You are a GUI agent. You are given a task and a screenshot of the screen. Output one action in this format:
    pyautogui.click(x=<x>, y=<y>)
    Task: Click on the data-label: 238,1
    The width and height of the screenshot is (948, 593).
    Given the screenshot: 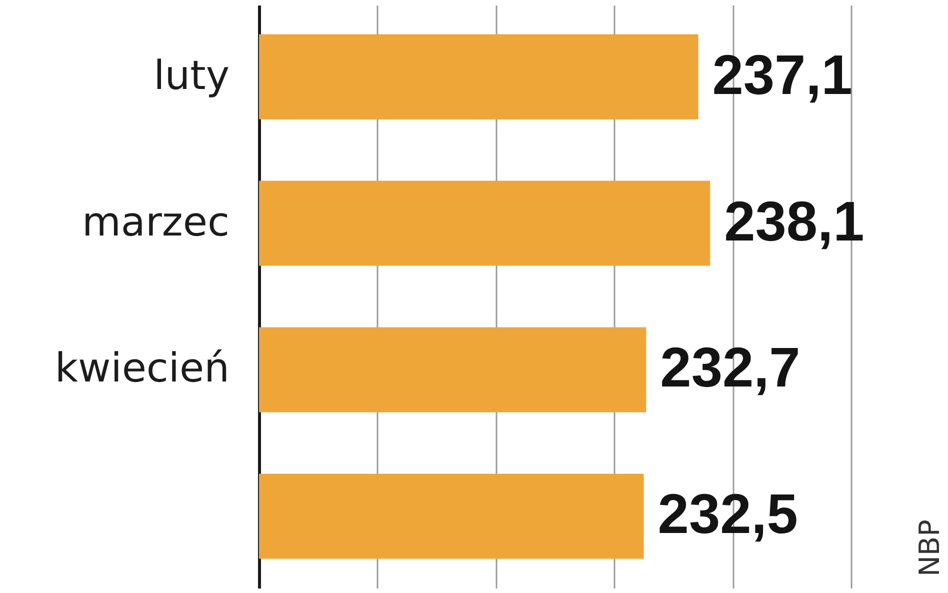 What is the action you would take?
    pyautogui.click(x=794, y=220)
    